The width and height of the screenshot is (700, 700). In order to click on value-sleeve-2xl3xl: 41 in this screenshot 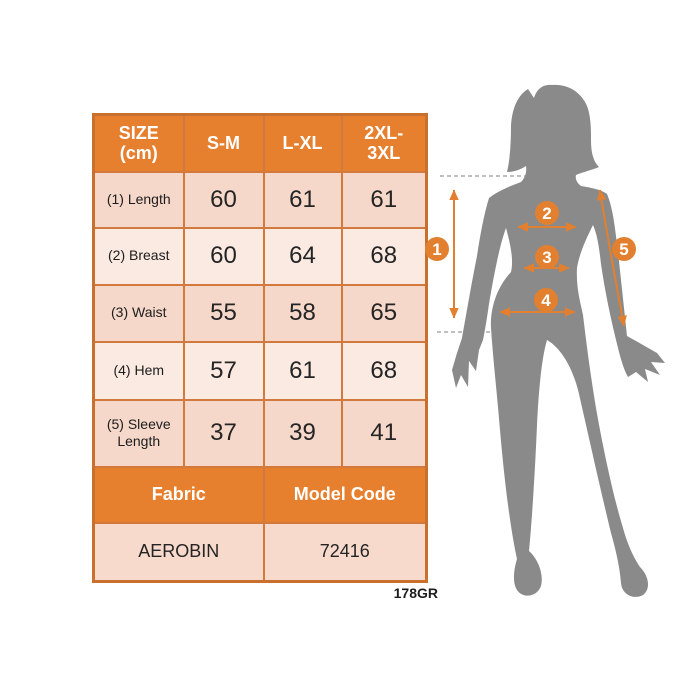, I will do `click(384, 433)`.